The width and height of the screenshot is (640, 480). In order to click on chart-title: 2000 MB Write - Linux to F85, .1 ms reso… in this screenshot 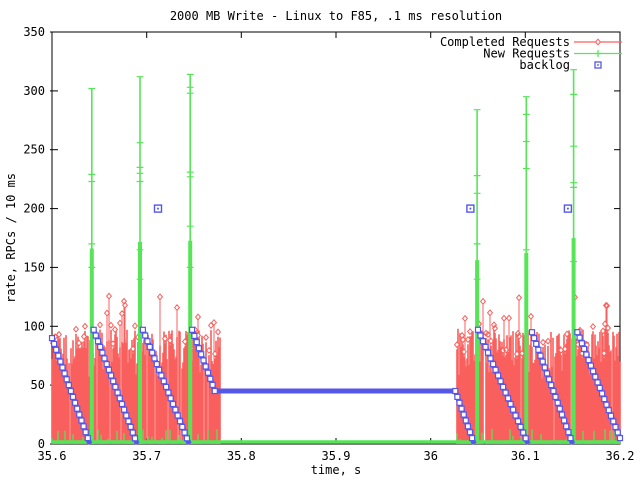, I will do `click(336, 16)`.